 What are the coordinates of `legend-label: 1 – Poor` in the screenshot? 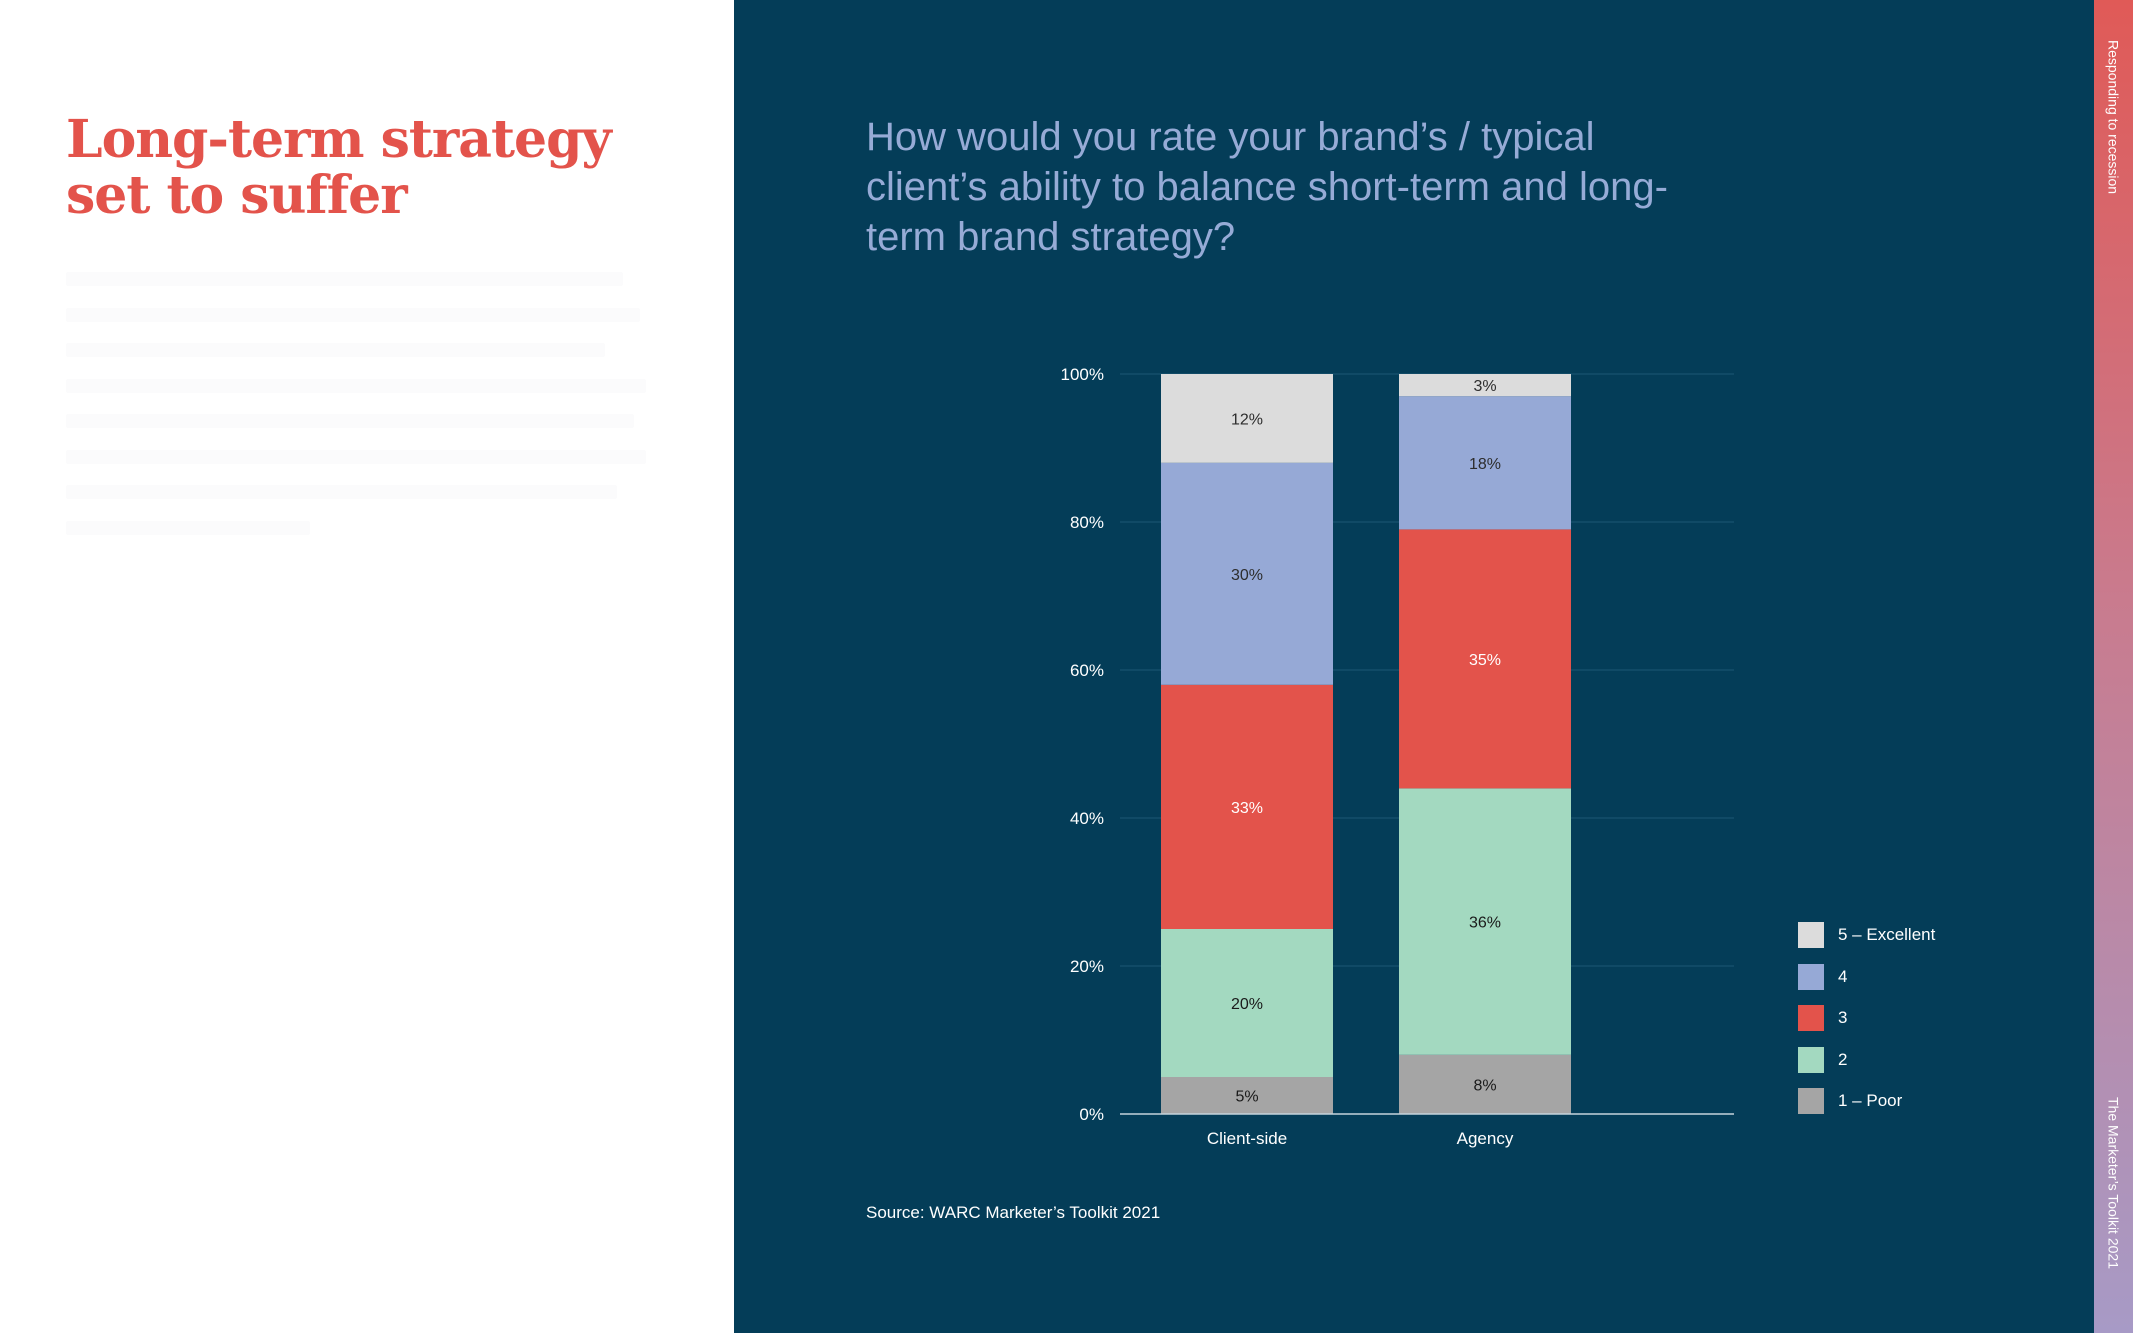 It's located at (1870, 1101).